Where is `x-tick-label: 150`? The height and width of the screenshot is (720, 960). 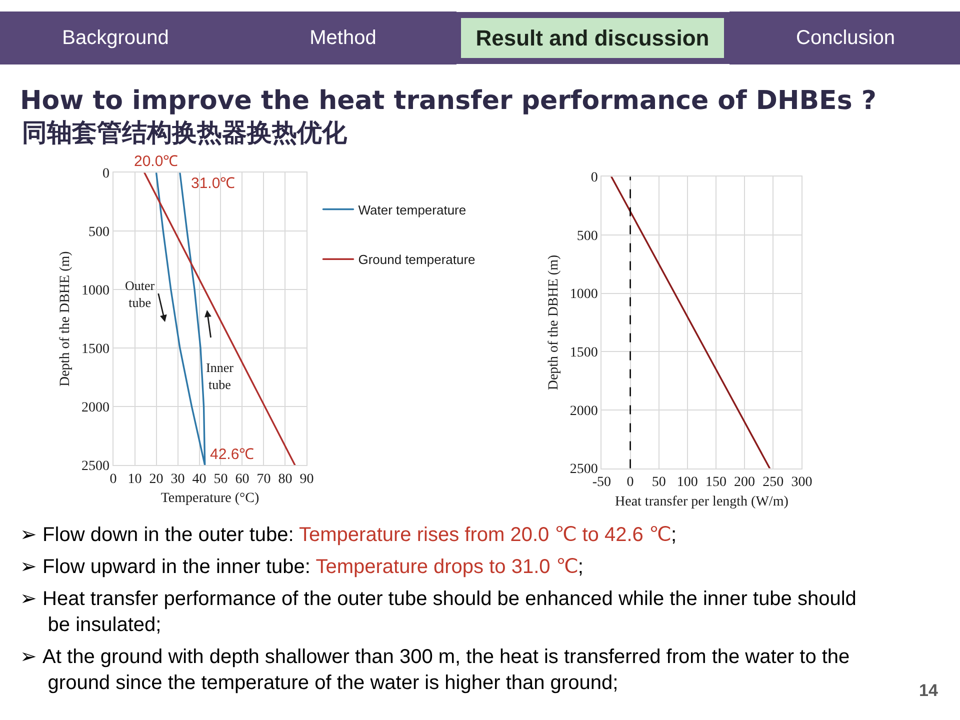 x-tick-label: 150 is located at coordinates (715, 482).